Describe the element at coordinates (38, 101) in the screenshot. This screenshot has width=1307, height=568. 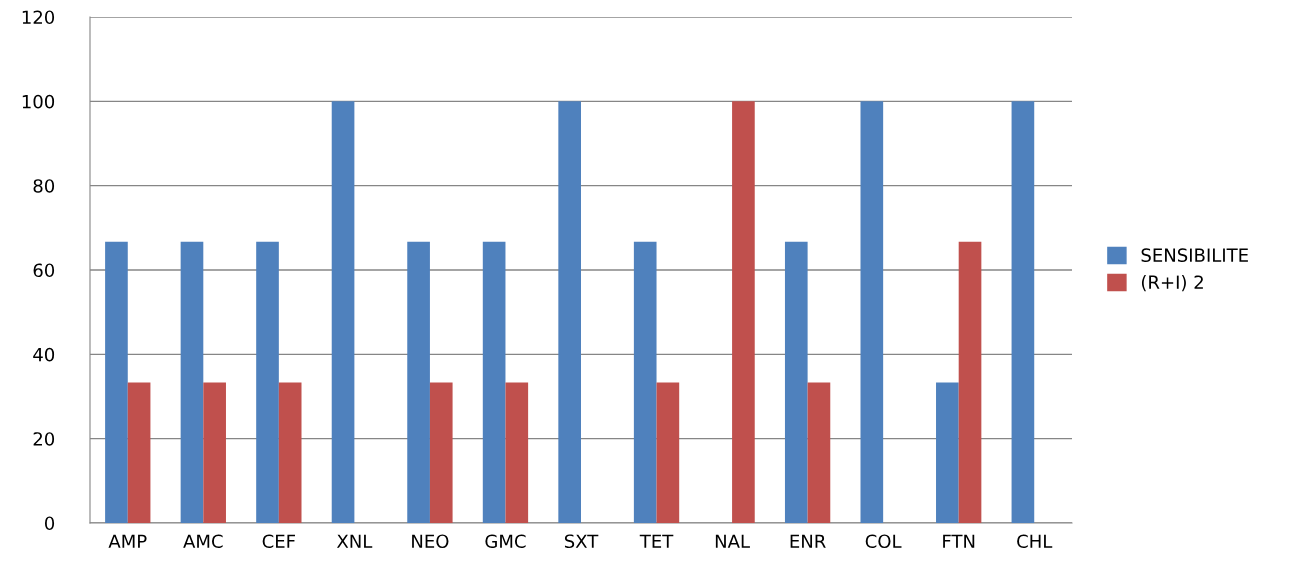
I see `y-tick-label: 100` at that location.